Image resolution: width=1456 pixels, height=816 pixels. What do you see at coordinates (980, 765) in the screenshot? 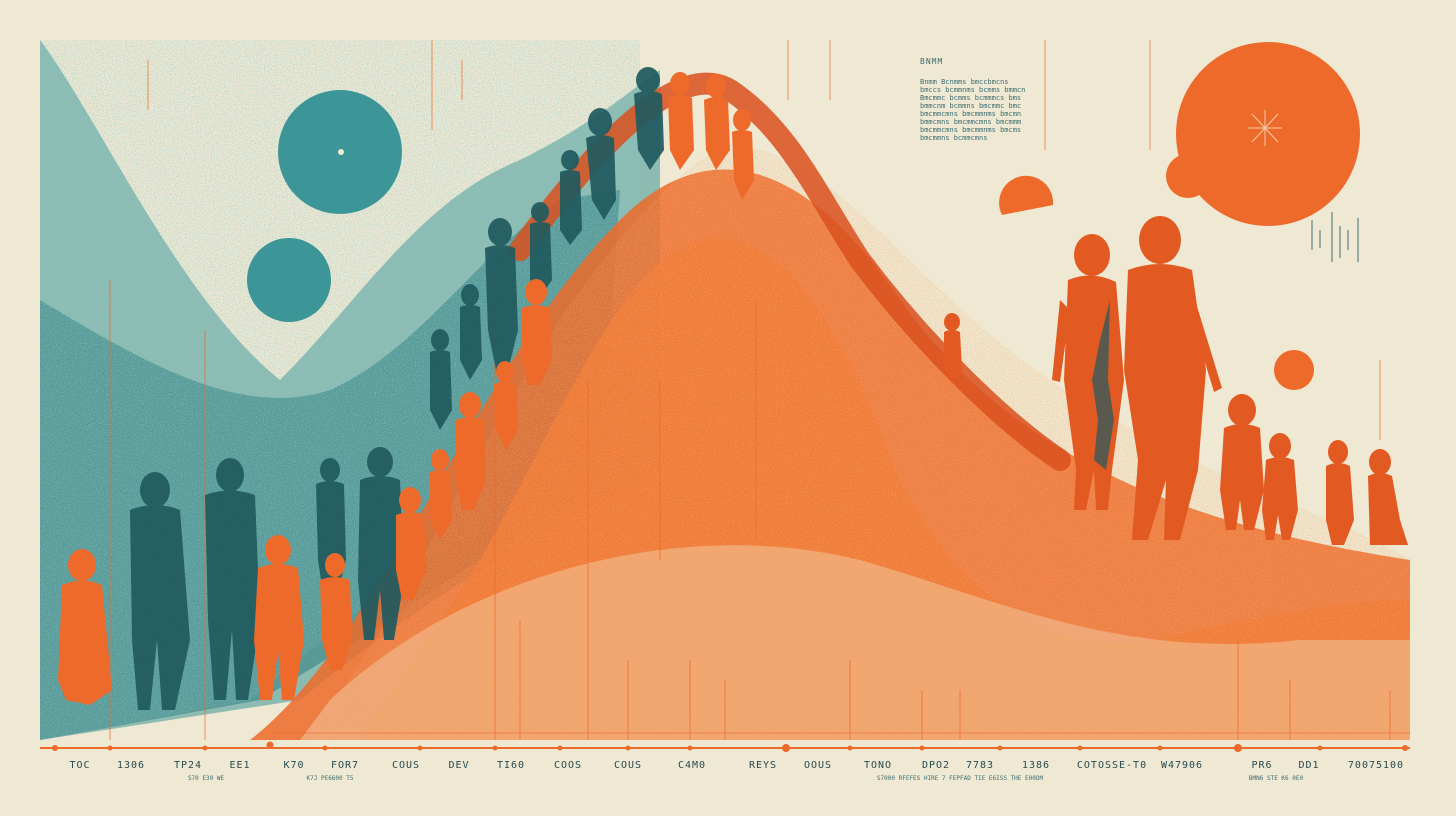
I see `axis-tick-label: 7783` at bounding box center [980, 765].